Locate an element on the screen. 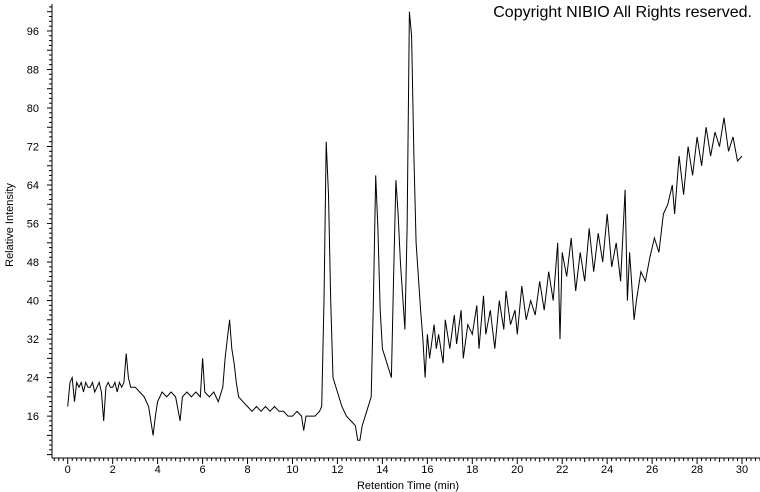 This screenshot has width=760, height=492. x-tick-label: 14 is located at coordinates (382, 470).